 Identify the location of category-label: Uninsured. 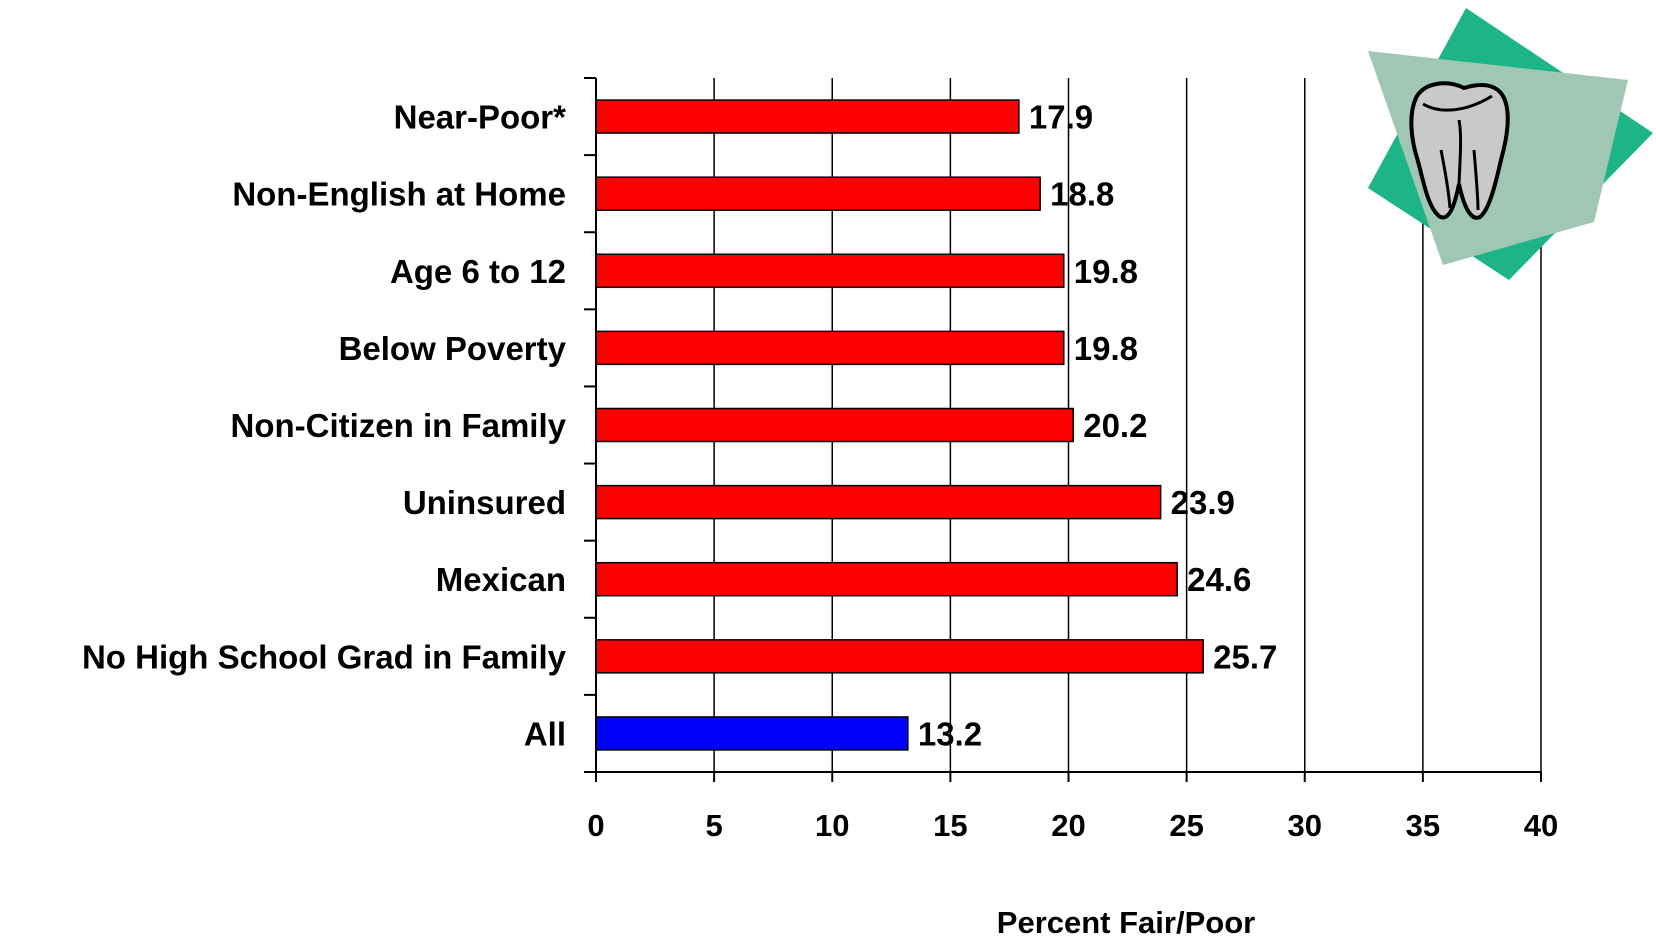
(484, 502).